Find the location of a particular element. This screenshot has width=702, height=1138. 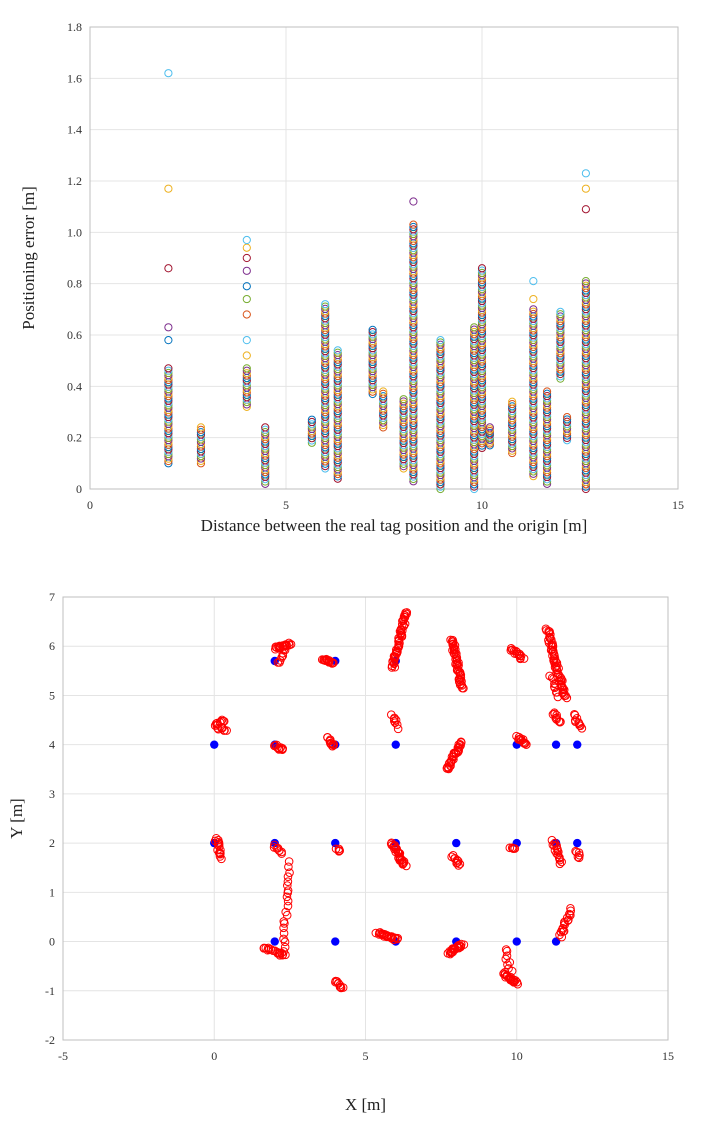

c2-ytick-label: 1 is located at coordinates (52, 892).